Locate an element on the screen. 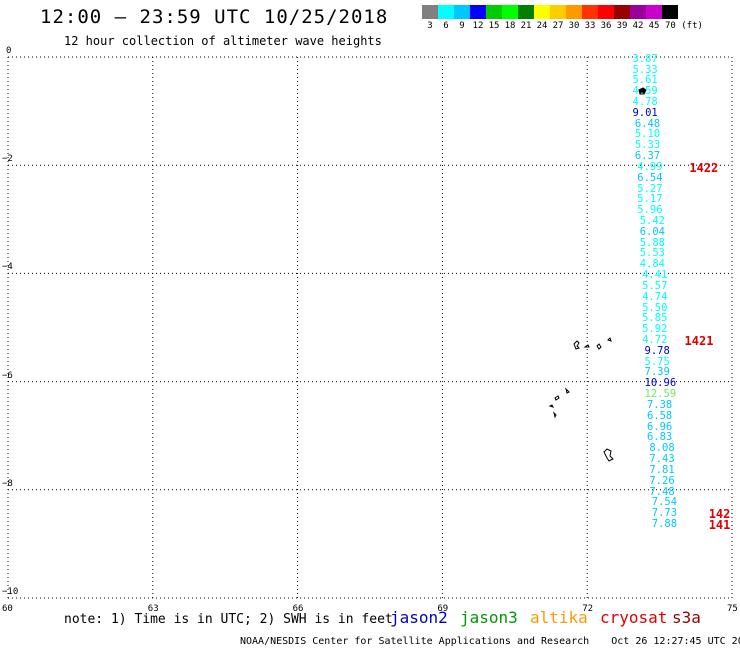  y-tick-label: 0 is located at coordinates (9, 51).